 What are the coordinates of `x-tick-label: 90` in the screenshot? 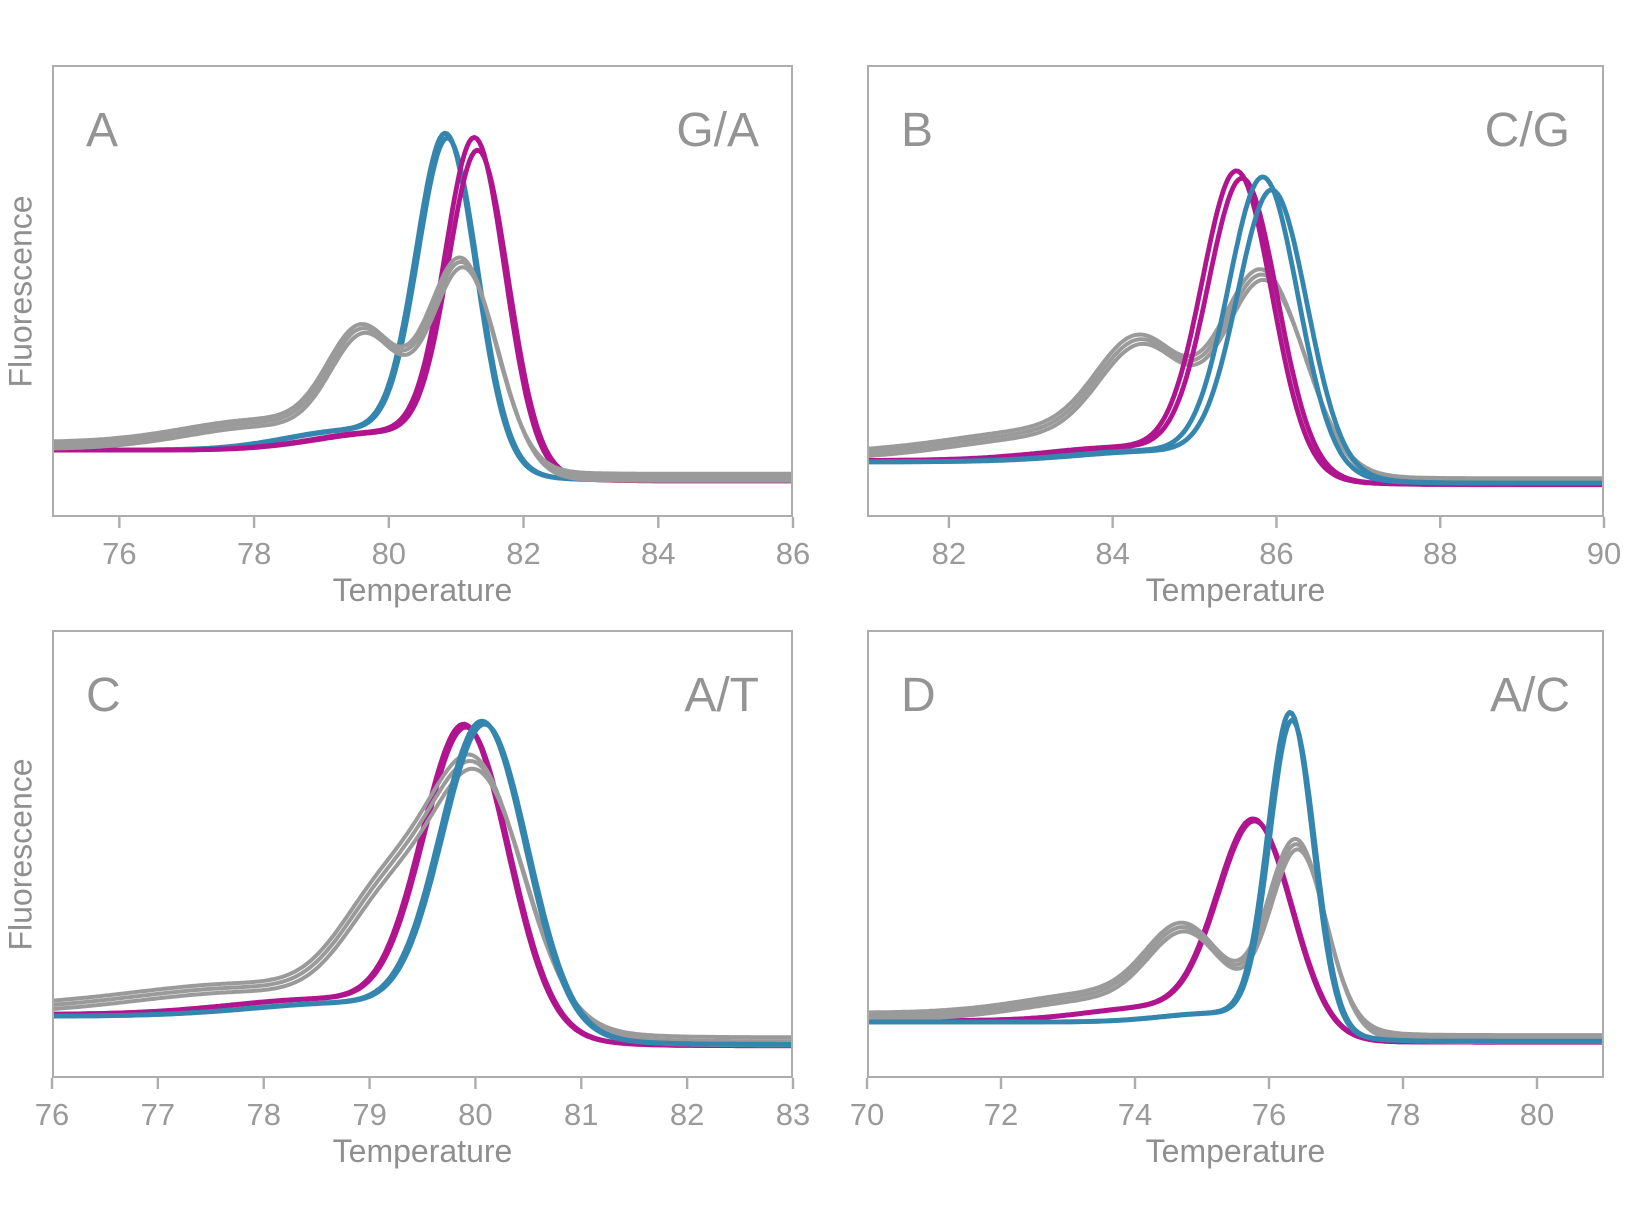 It's located at (1604, 553).